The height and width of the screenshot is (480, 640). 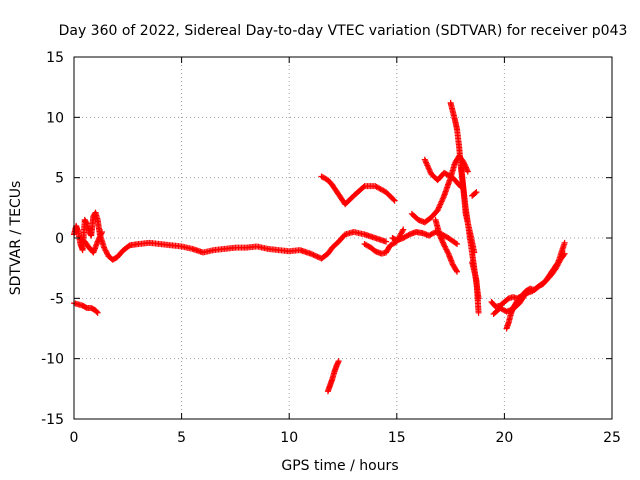 What do you see at coordinates (91, 242) in the screenshot?
I see `series-arc3` at bounding box center [91, 242].